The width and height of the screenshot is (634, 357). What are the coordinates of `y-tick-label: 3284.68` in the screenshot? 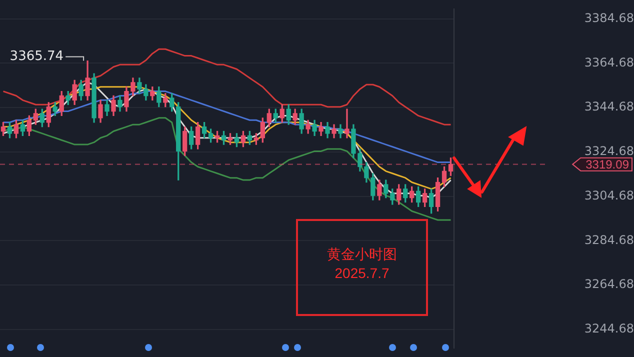 It's located at (609, 239).